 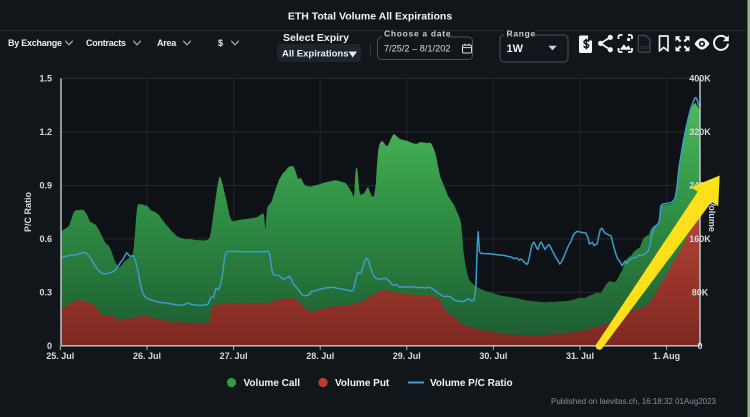 I want to click on svg-text: 0.9, so click(x=45, y=186).